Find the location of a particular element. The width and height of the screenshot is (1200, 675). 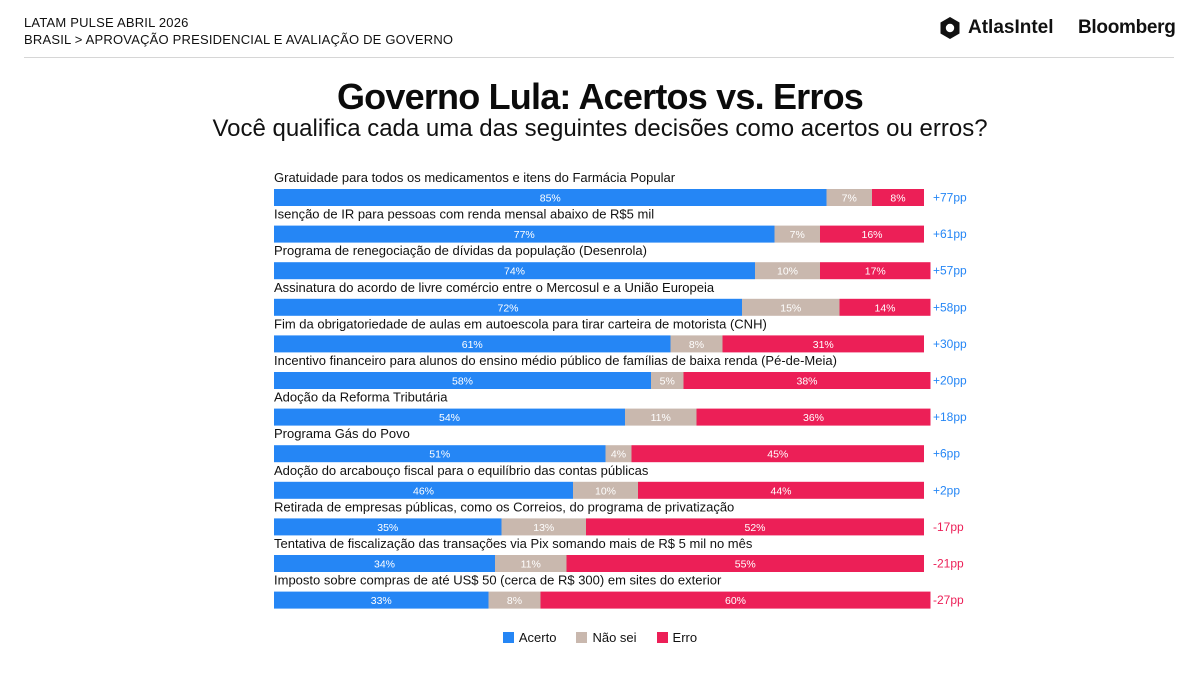

legend-item-acerto: Acerto is located at coordinates (529, 637).